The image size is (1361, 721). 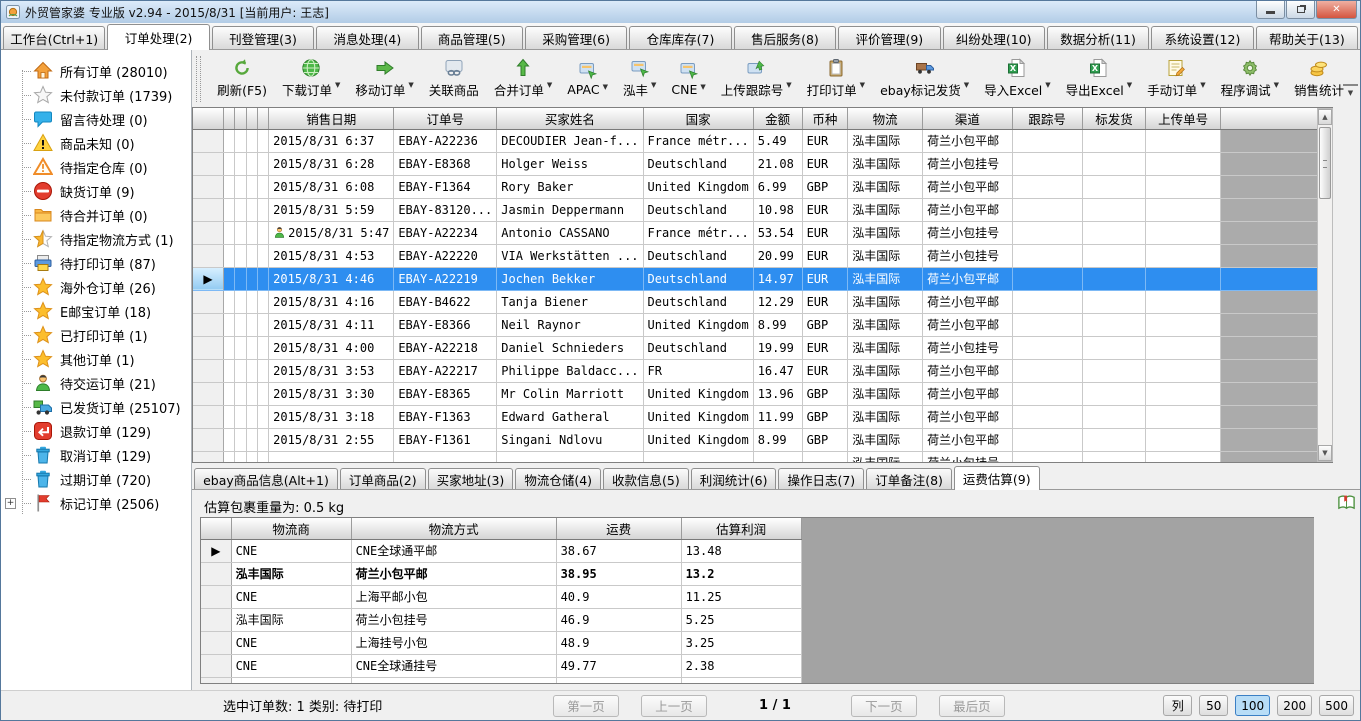 What do you see at coordinates (821, 478) in the screenshot?
I see `detail-tab: 操作日志(7)` at bounding box center [821, 478].